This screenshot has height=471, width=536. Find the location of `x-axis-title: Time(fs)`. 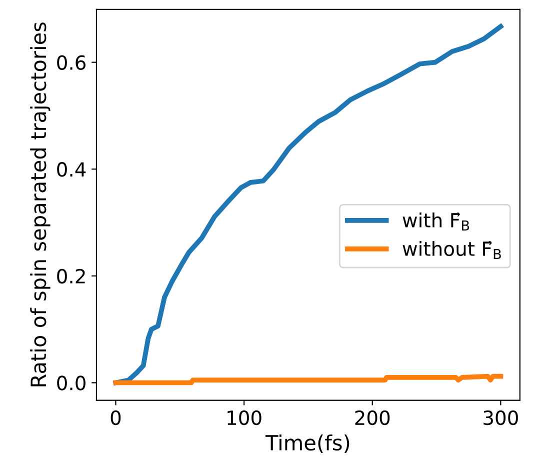

x-axis-title: Time(fs) is located at coordinates (307, 444).